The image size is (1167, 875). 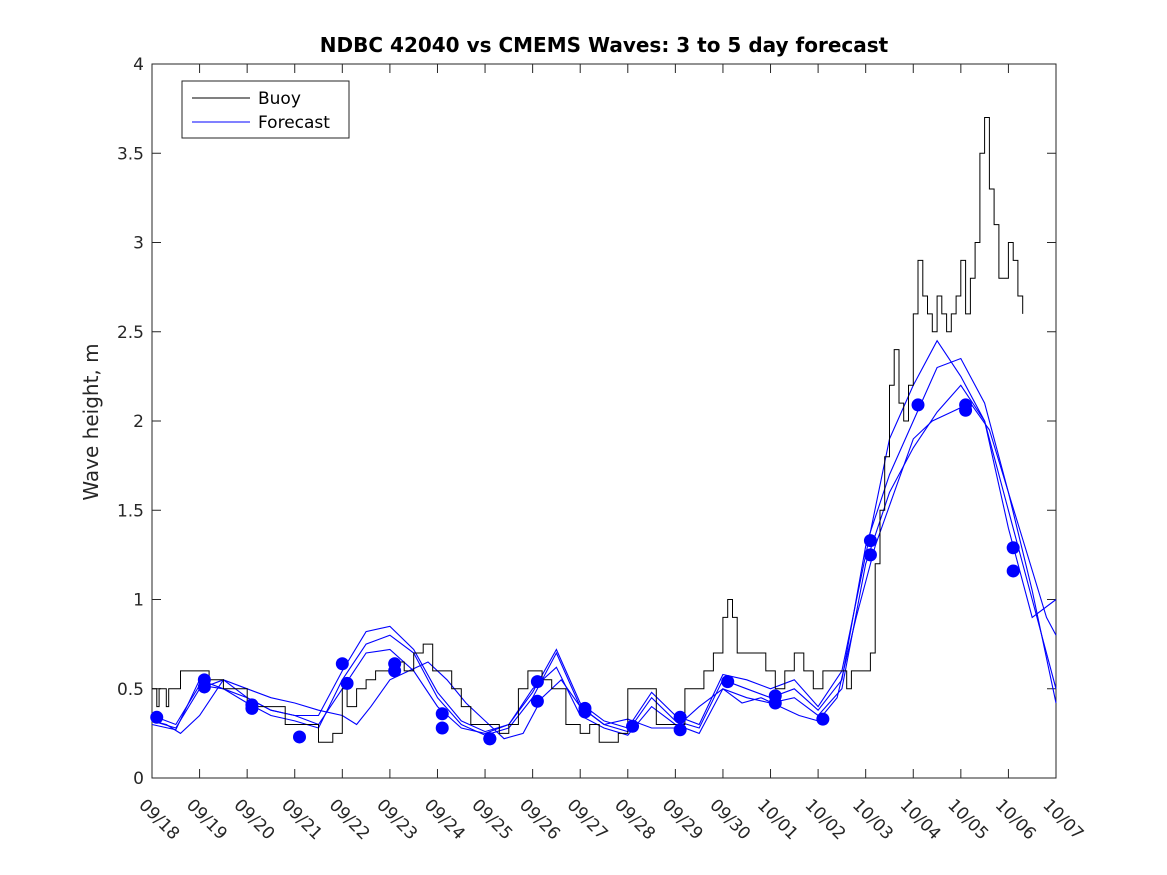 I want to click on y-tick-label: 0.5, so click(x=130, y=690).